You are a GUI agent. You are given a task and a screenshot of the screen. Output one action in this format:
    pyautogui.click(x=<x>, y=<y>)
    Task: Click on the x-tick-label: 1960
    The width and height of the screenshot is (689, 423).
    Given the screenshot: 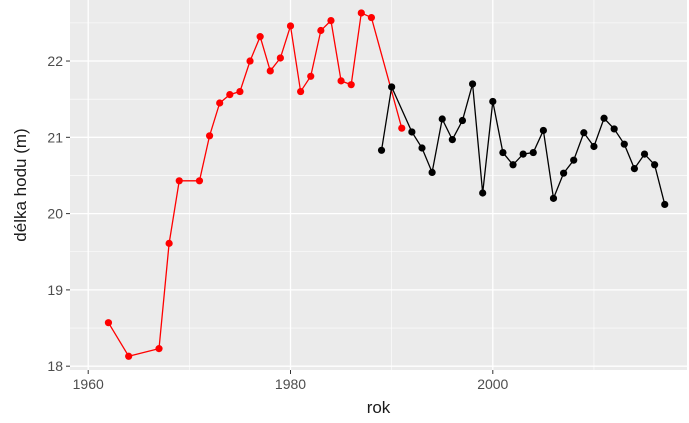 What is the action you would take?
    pyautogui.click(x=88, y=384)
    